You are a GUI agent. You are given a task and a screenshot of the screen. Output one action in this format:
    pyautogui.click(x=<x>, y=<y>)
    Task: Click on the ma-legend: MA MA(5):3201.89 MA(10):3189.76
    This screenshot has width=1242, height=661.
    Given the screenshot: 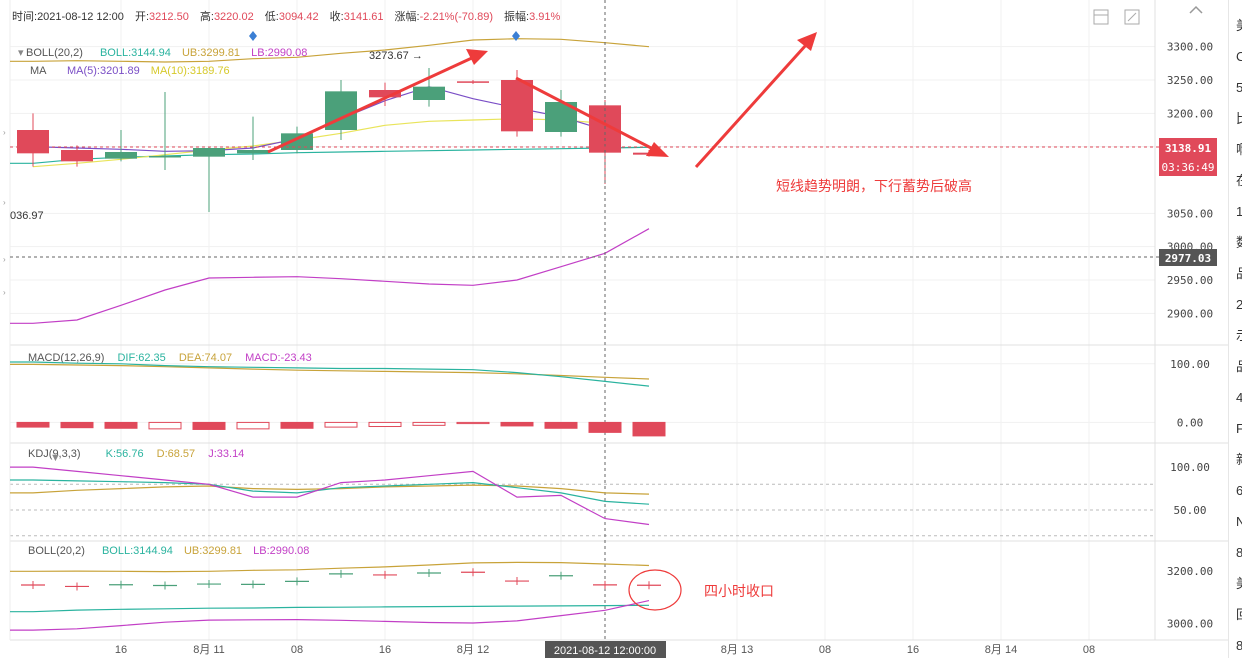 What is the action you would take?
    pyautogui.click(x=130, y=71)
    